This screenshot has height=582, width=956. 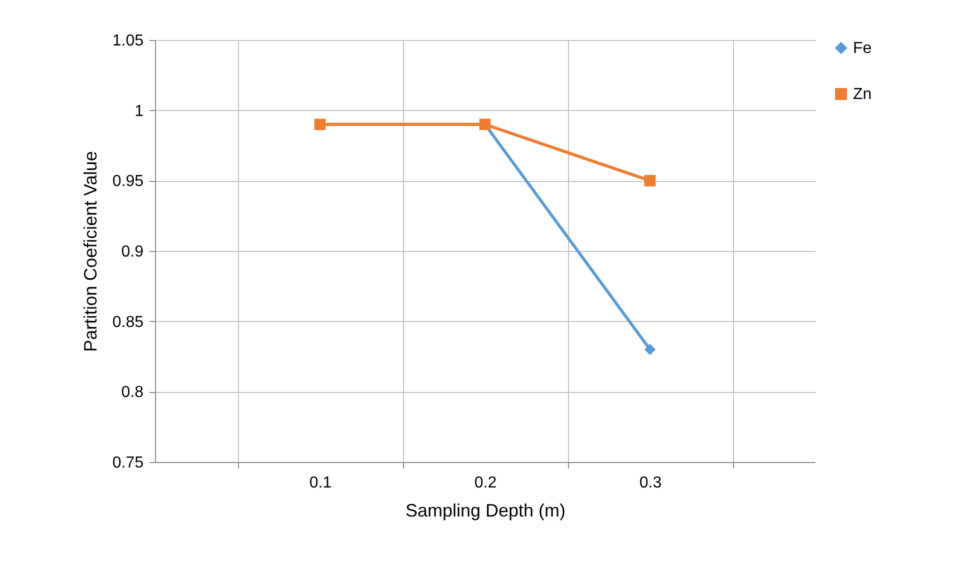 I want to click on y-tick-label: 0.75, so click(x=128, y=463).